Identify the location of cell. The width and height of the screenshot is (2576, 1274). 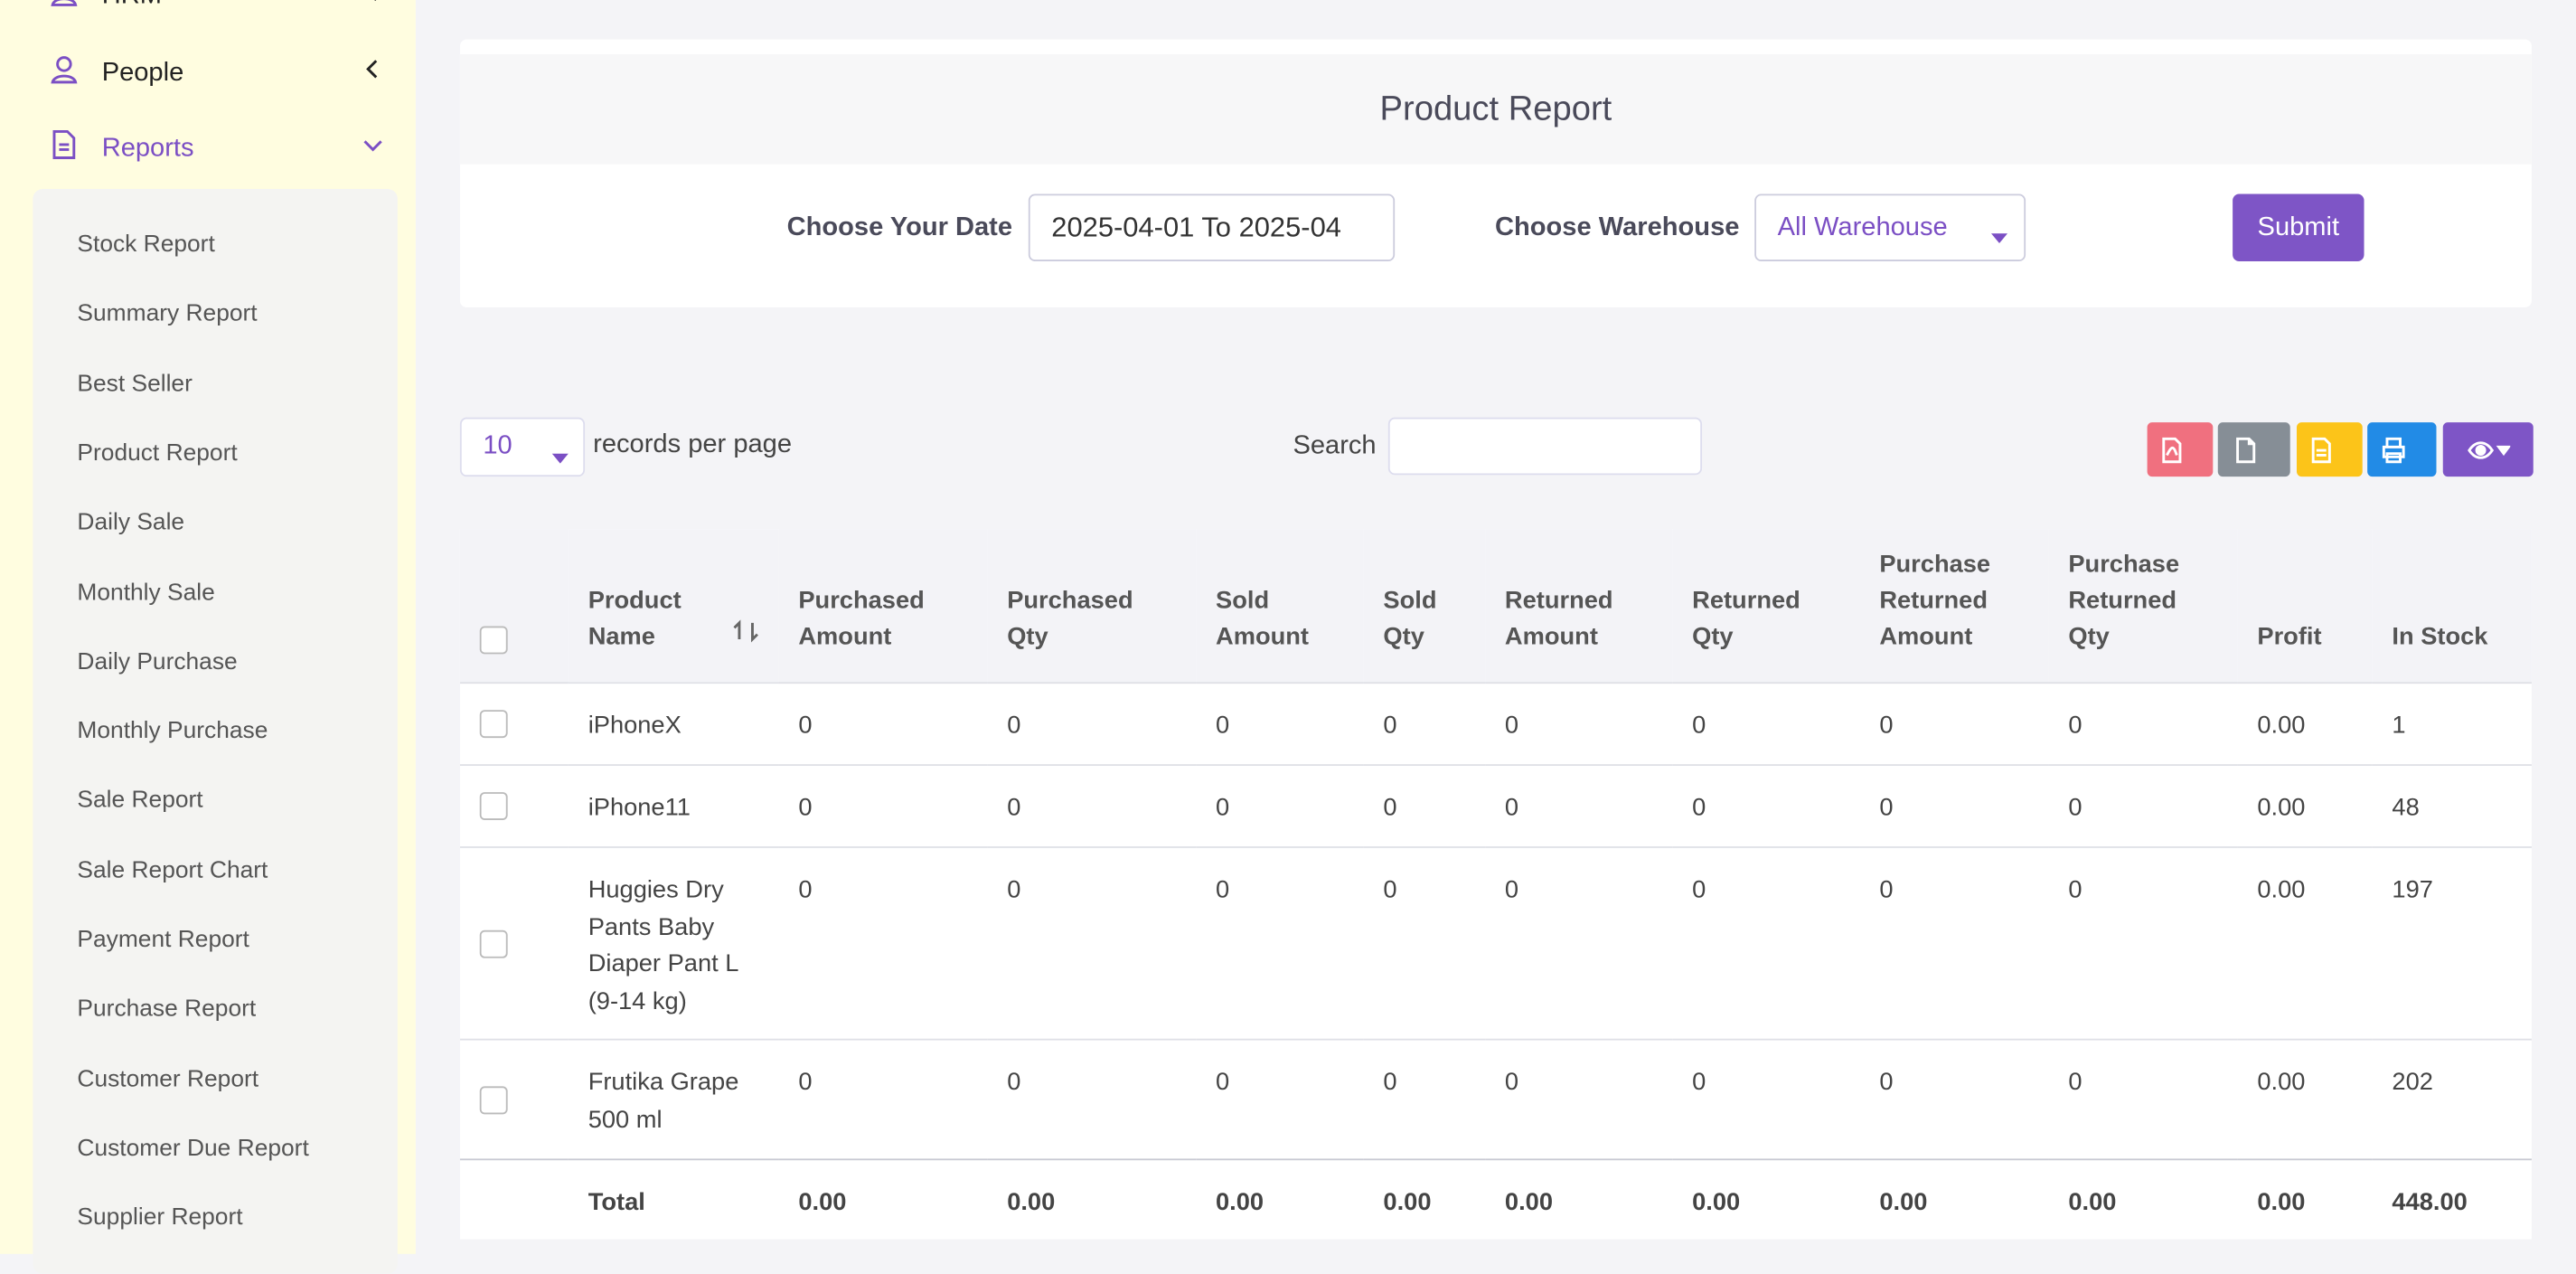
(514, 1199).